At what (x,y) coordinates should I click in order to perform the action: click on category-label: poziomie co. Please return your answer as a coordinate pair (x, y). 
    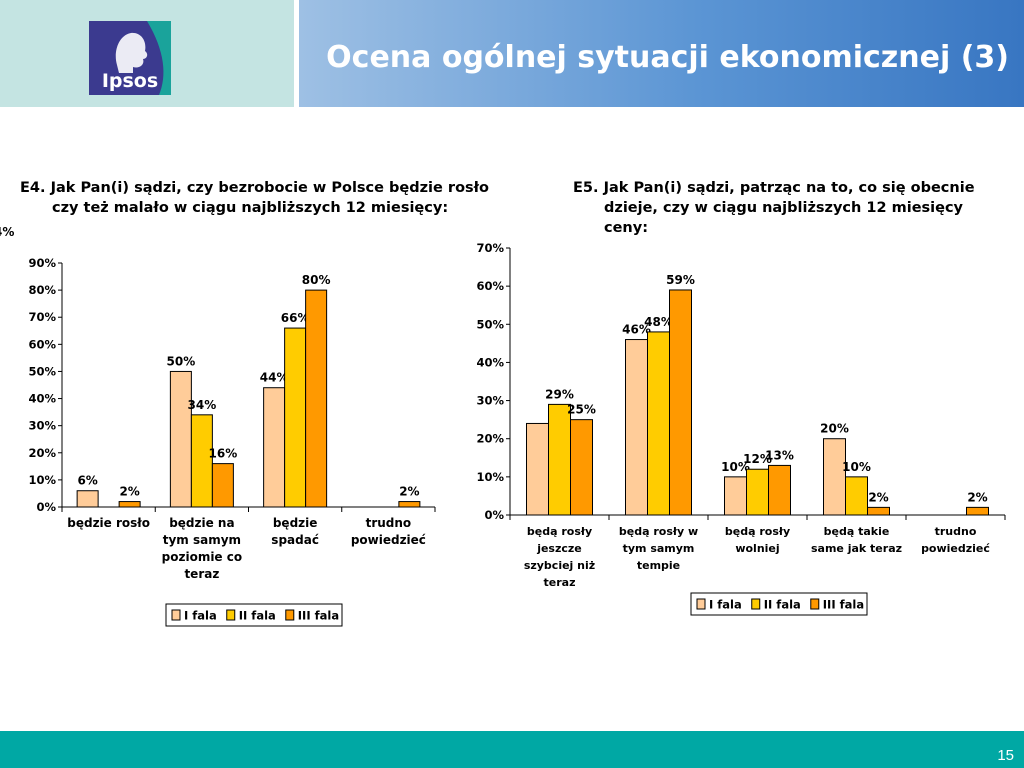
    Looking at the image, I should click on (202, 557).